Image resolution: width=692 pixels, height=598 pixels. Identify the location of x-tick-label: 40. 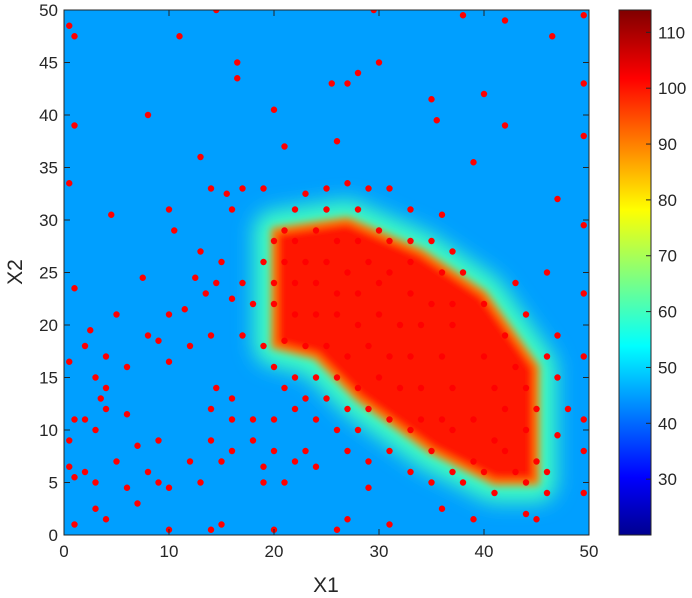
(484, 551).